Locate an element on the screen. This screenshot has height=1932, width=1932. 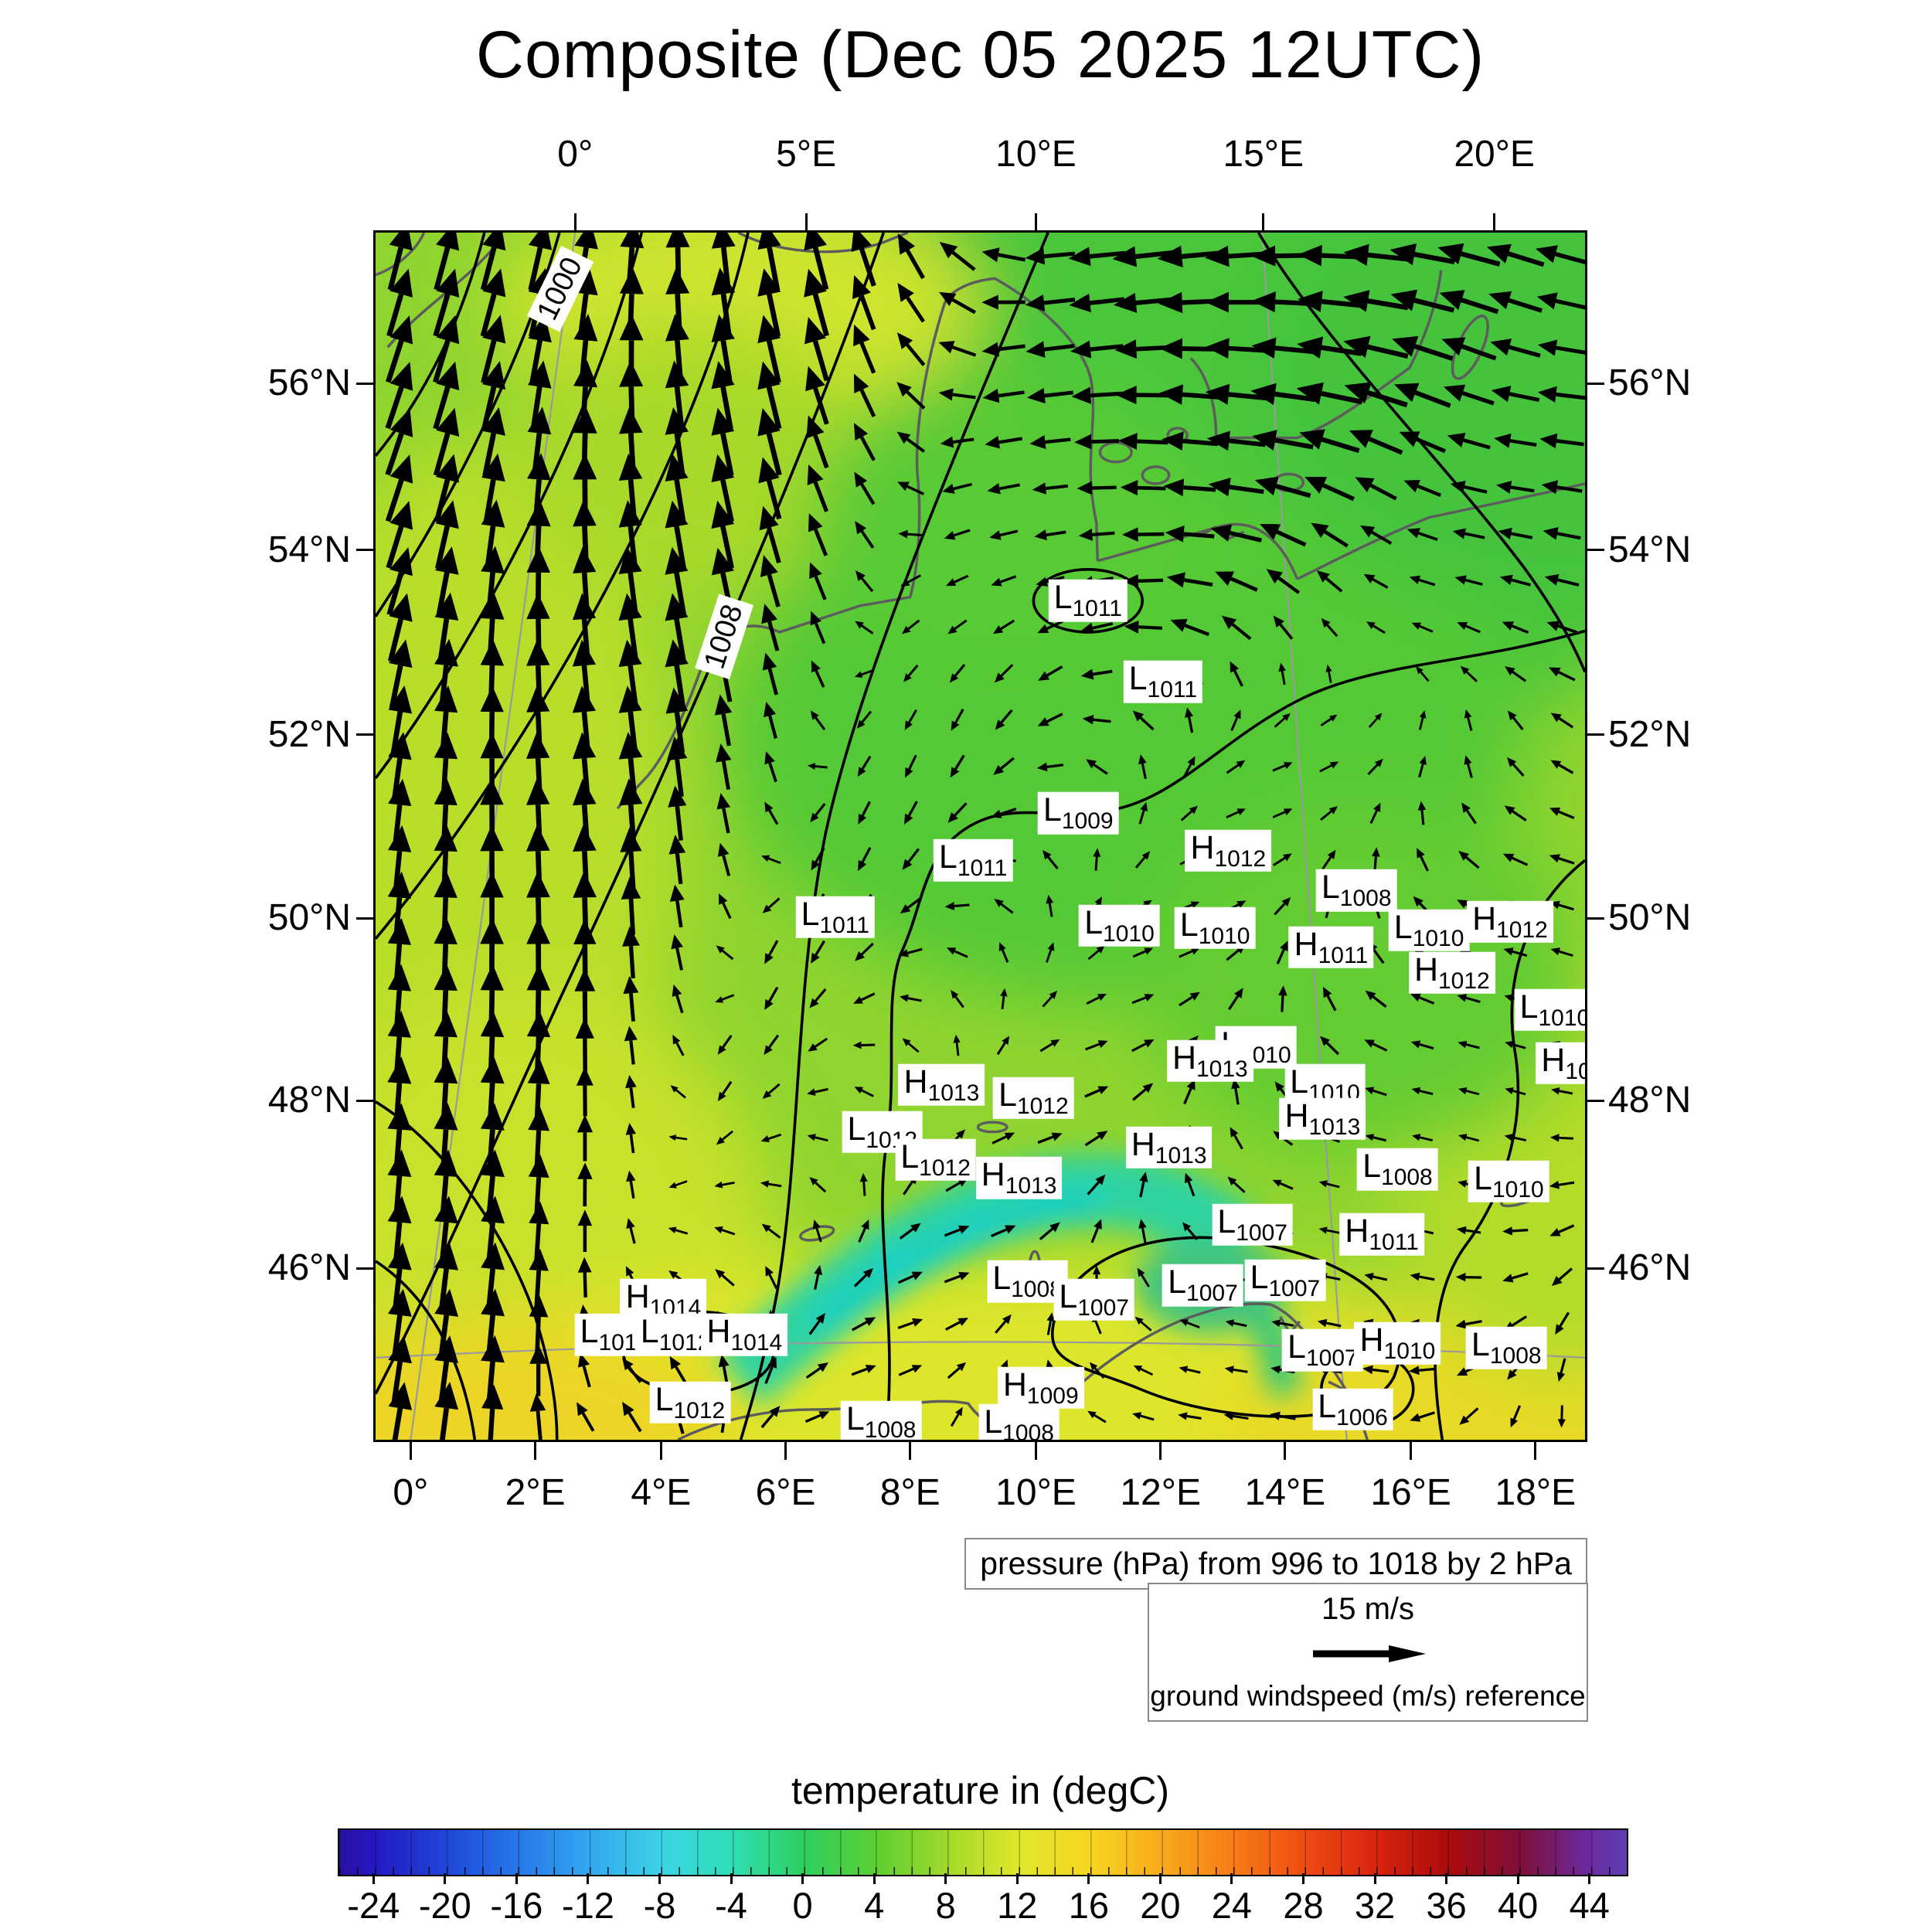
axis-tick-label-top: 5°E is located at coordinates (807, 154).